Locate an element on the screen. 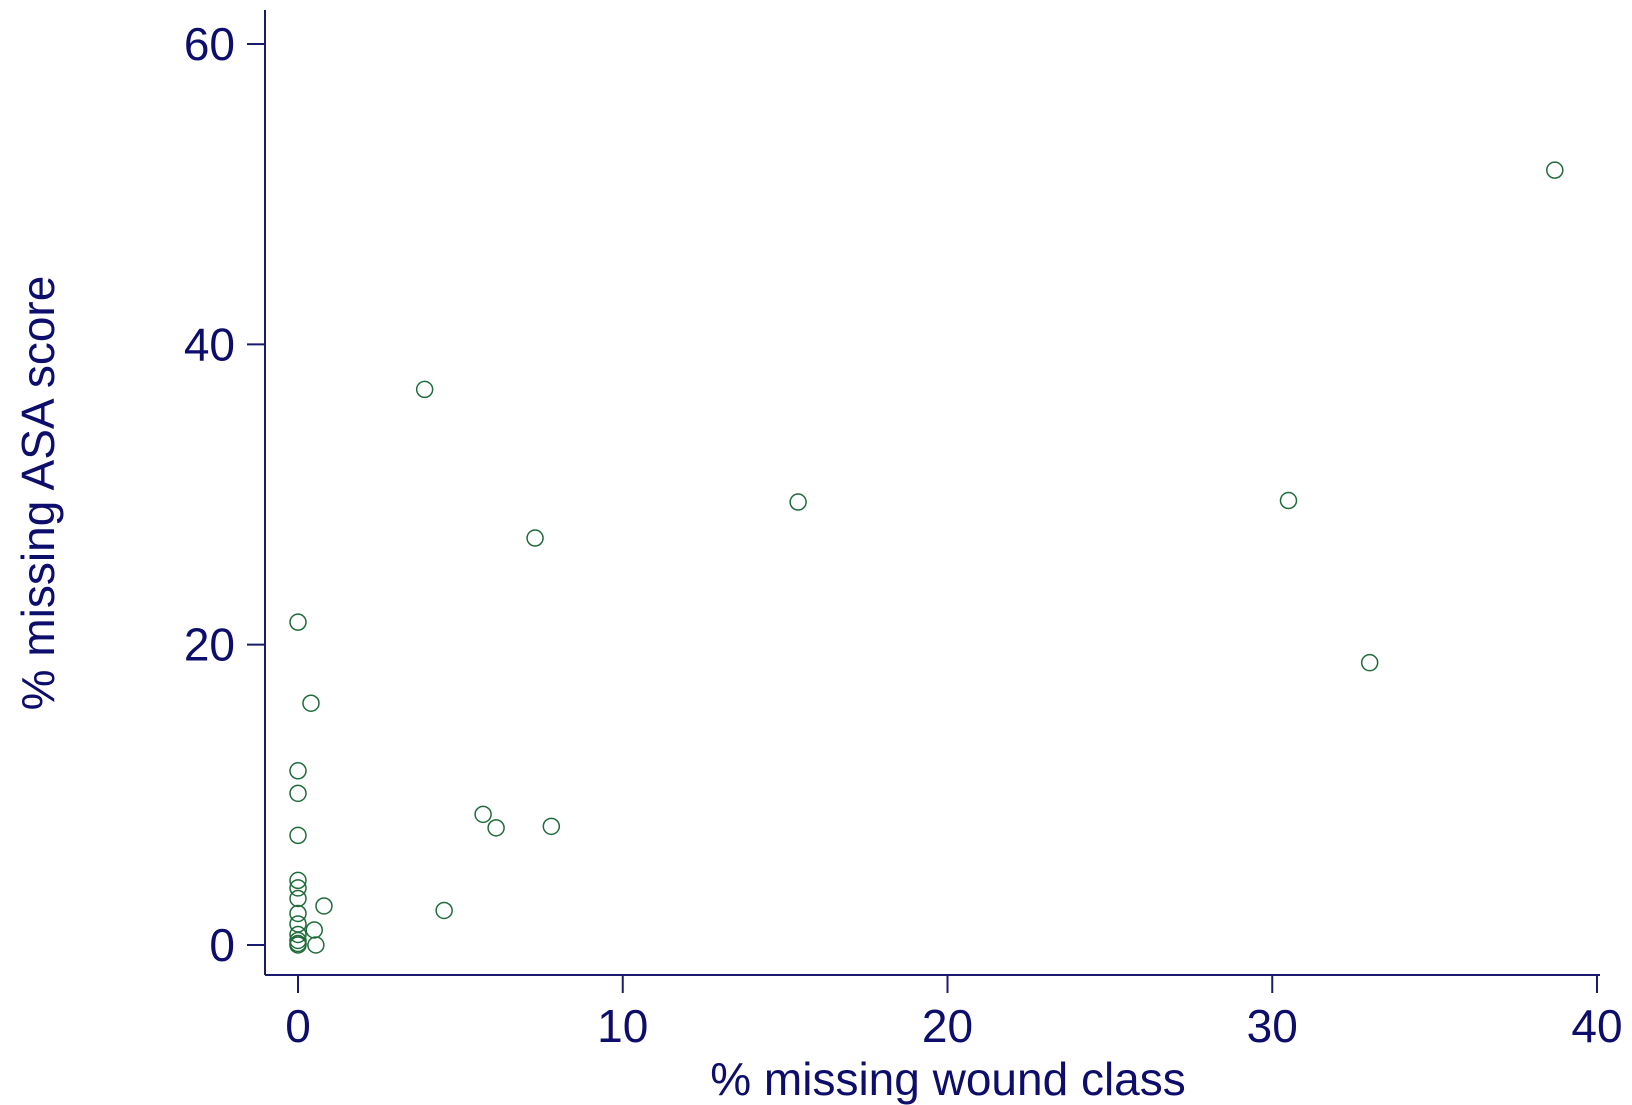 This screenshot has width=1632, height=1105. y-tick-label: 0 is located at coordinates (222, 945).